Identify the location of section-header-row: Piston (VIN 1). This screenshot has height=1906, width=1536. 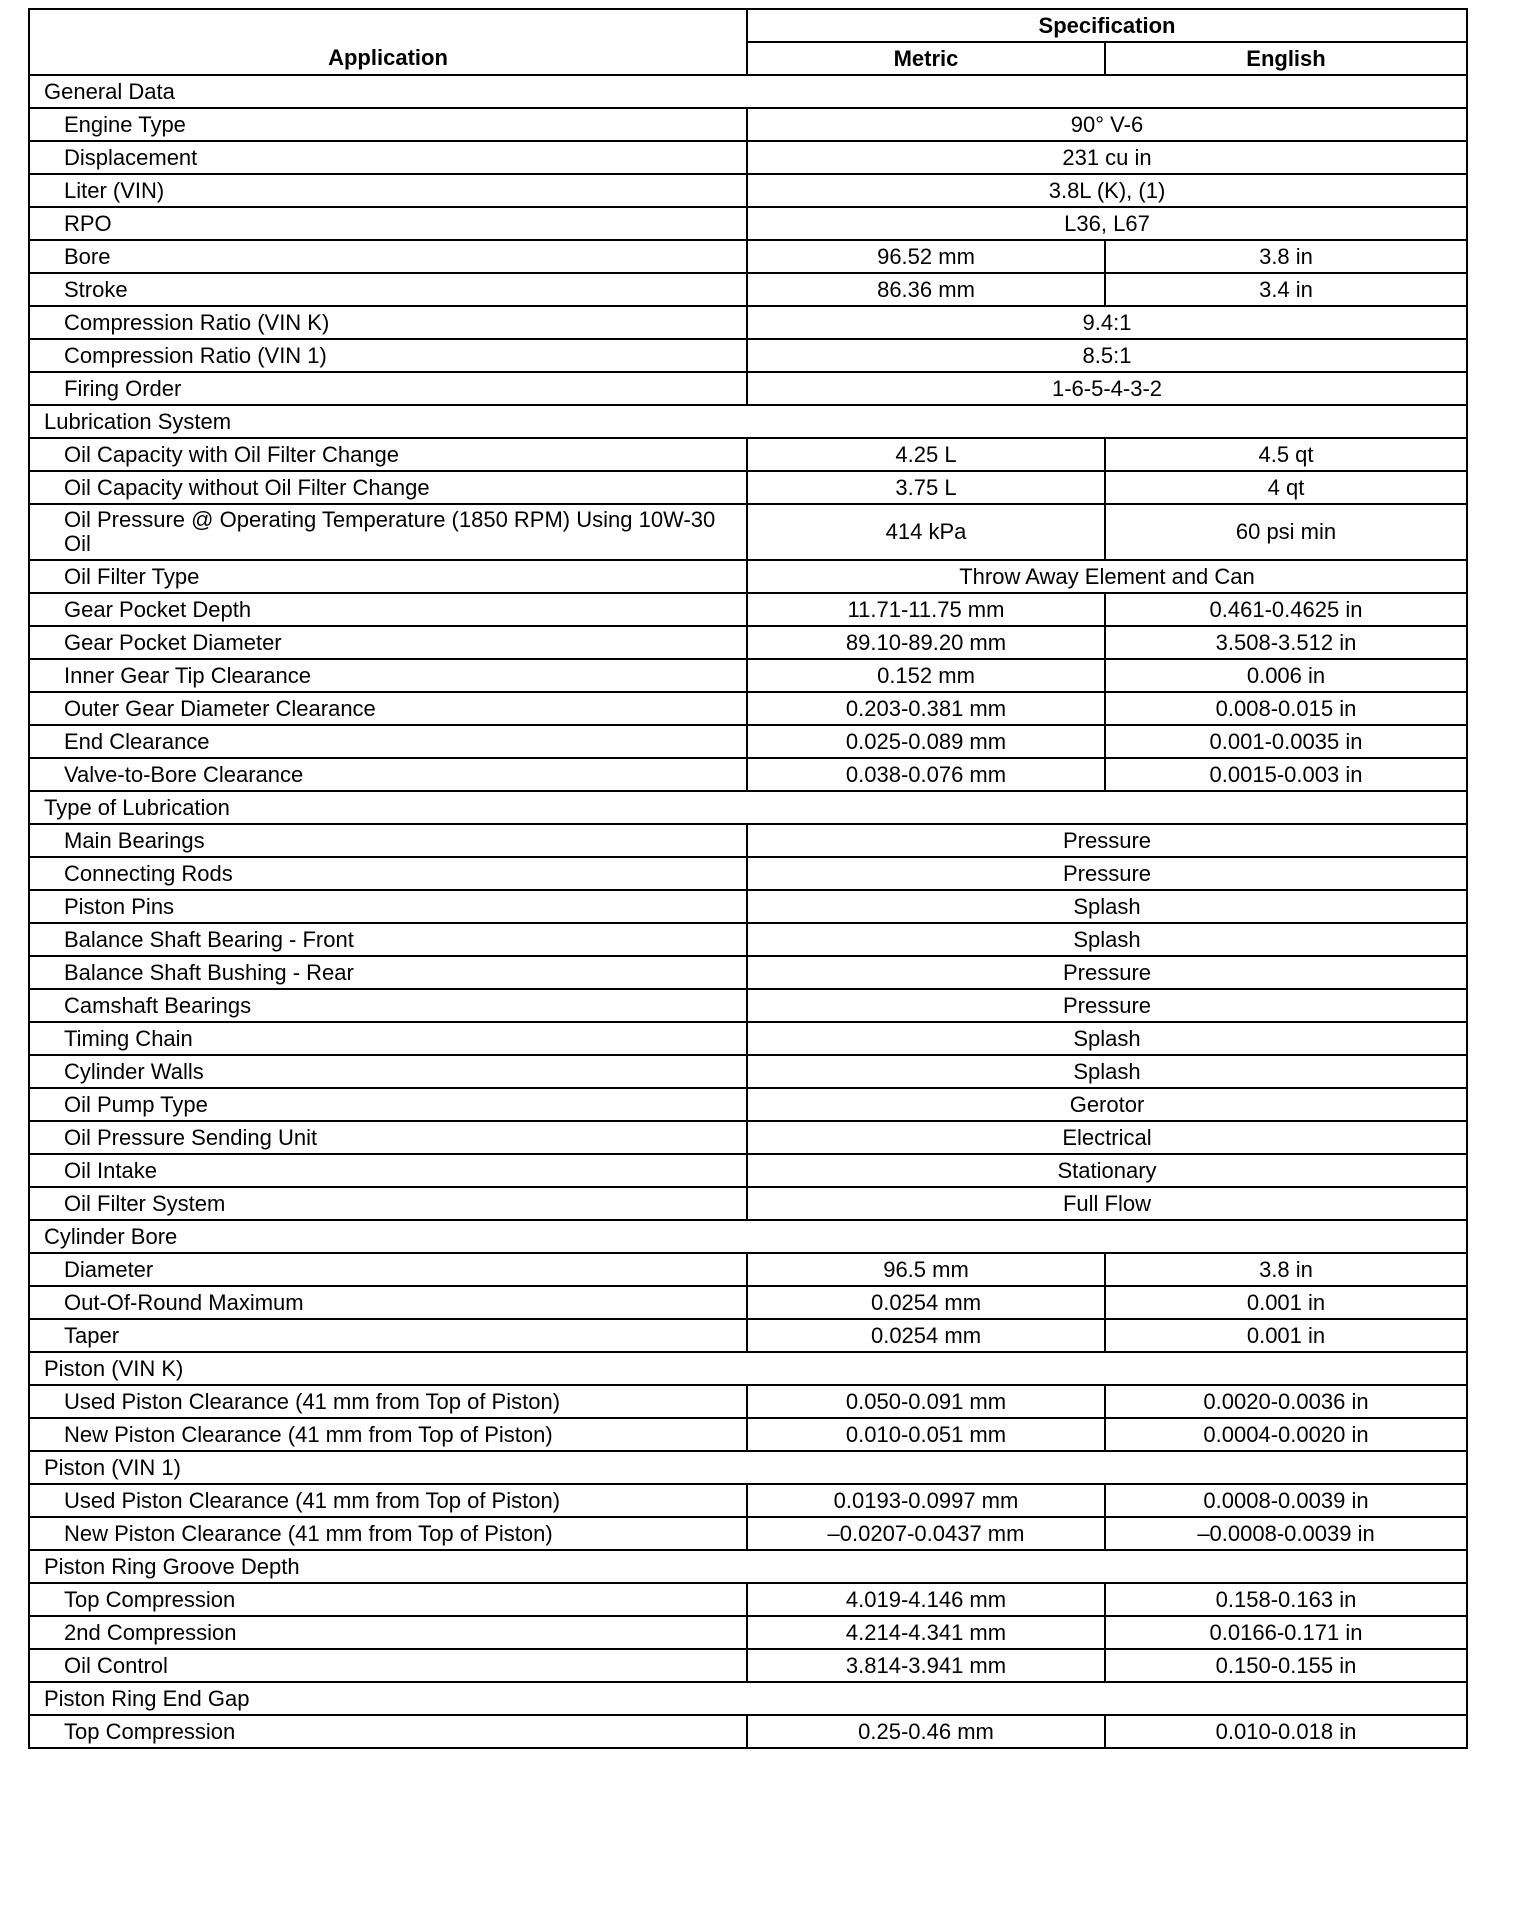
(748, 1467).